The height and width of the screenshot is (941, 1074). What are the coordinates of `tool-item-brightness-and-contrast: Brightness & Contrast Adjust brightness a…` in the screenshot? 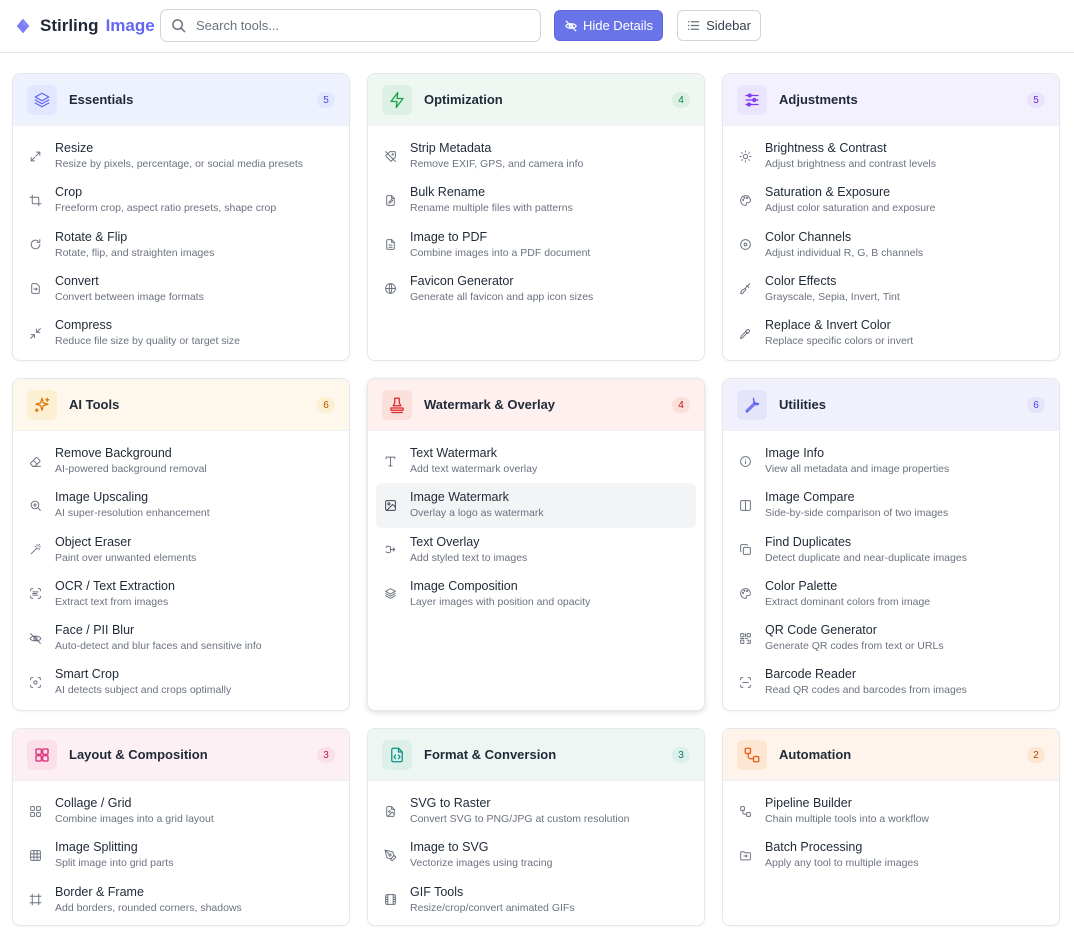 It's located at (887, 156).